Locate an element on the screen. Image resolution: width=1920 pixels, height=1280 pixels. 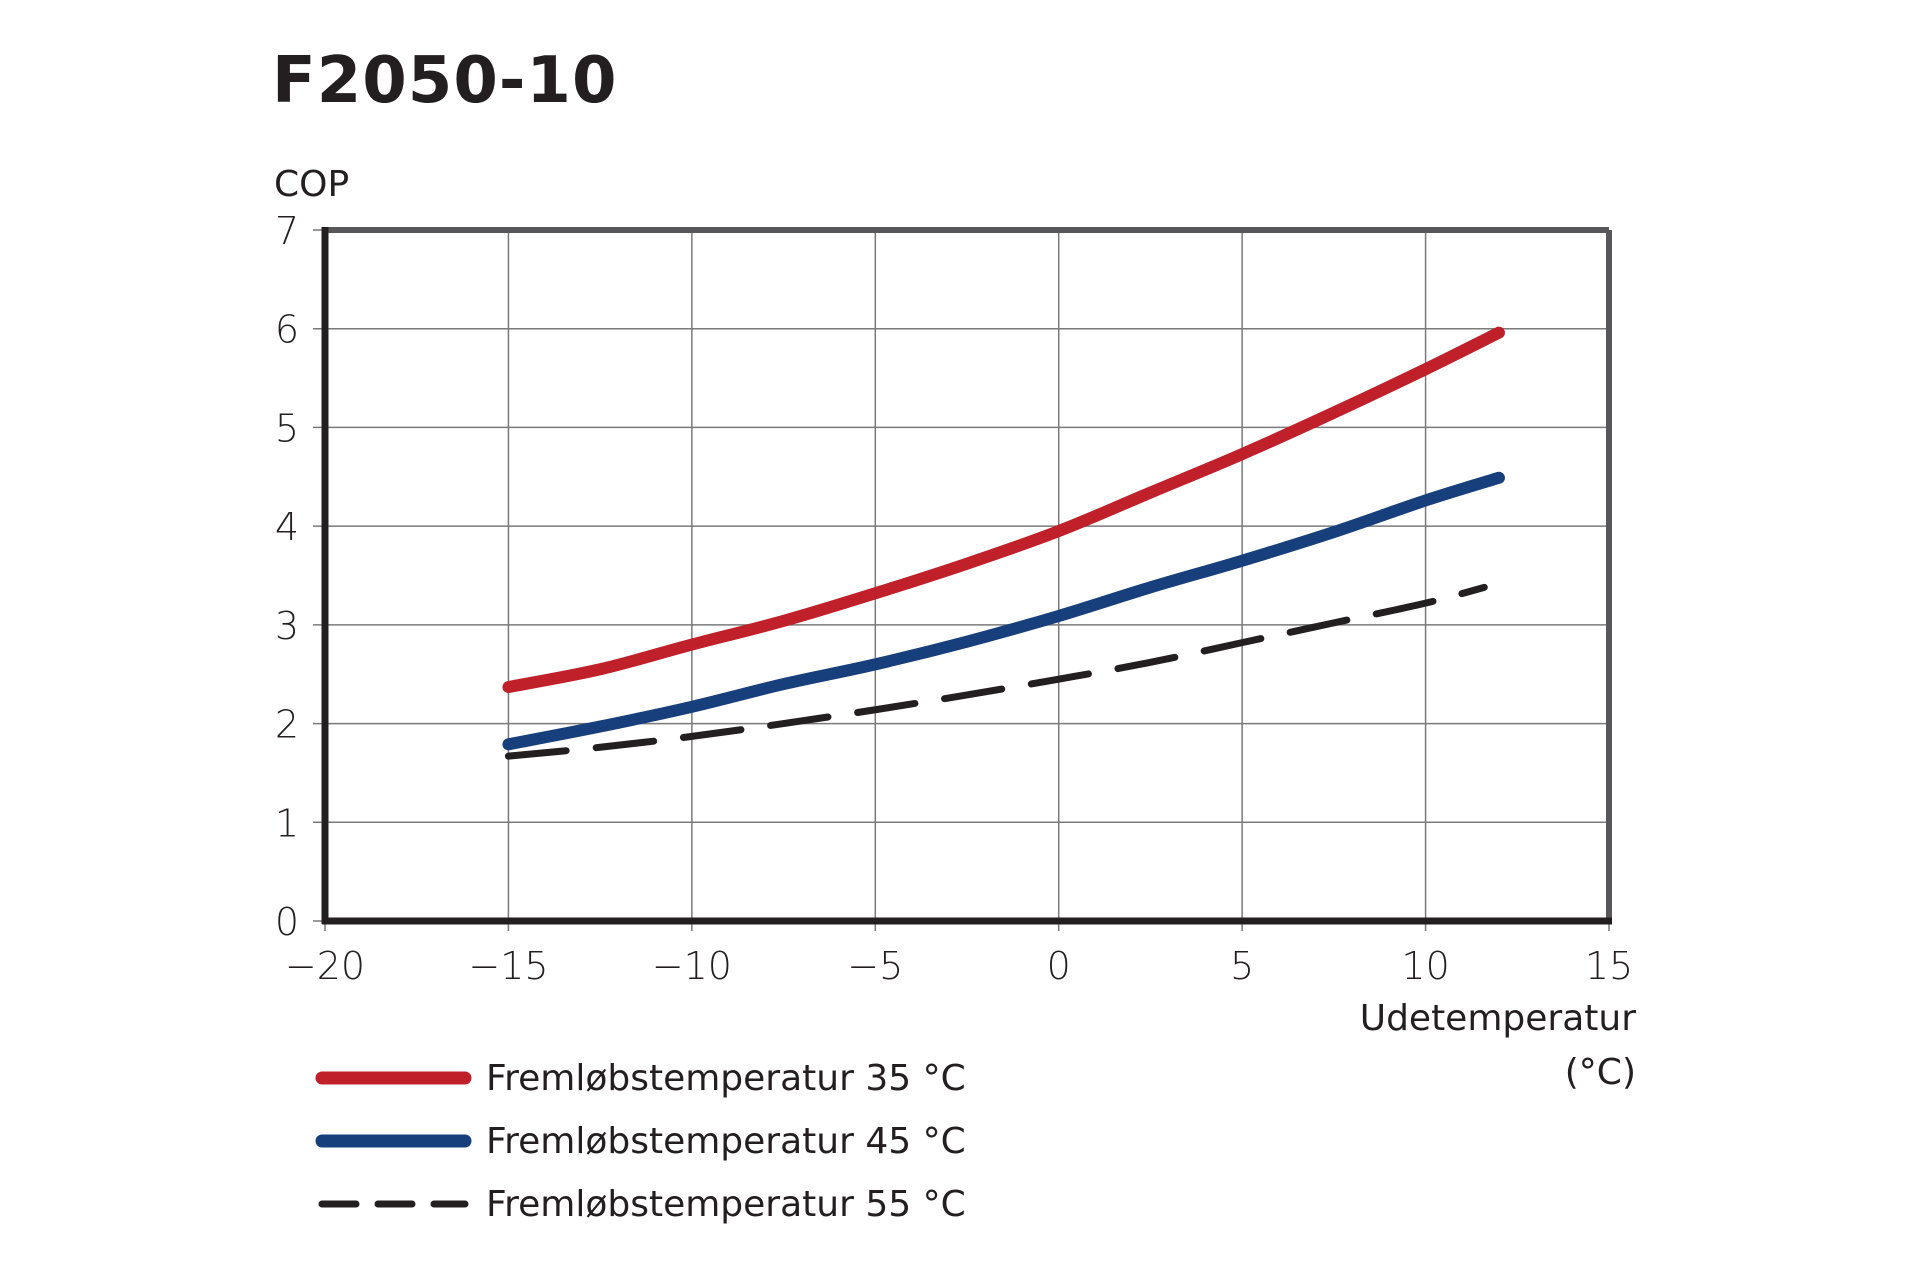
x-tick-label: 15 is located at coordinates (1609, 966).